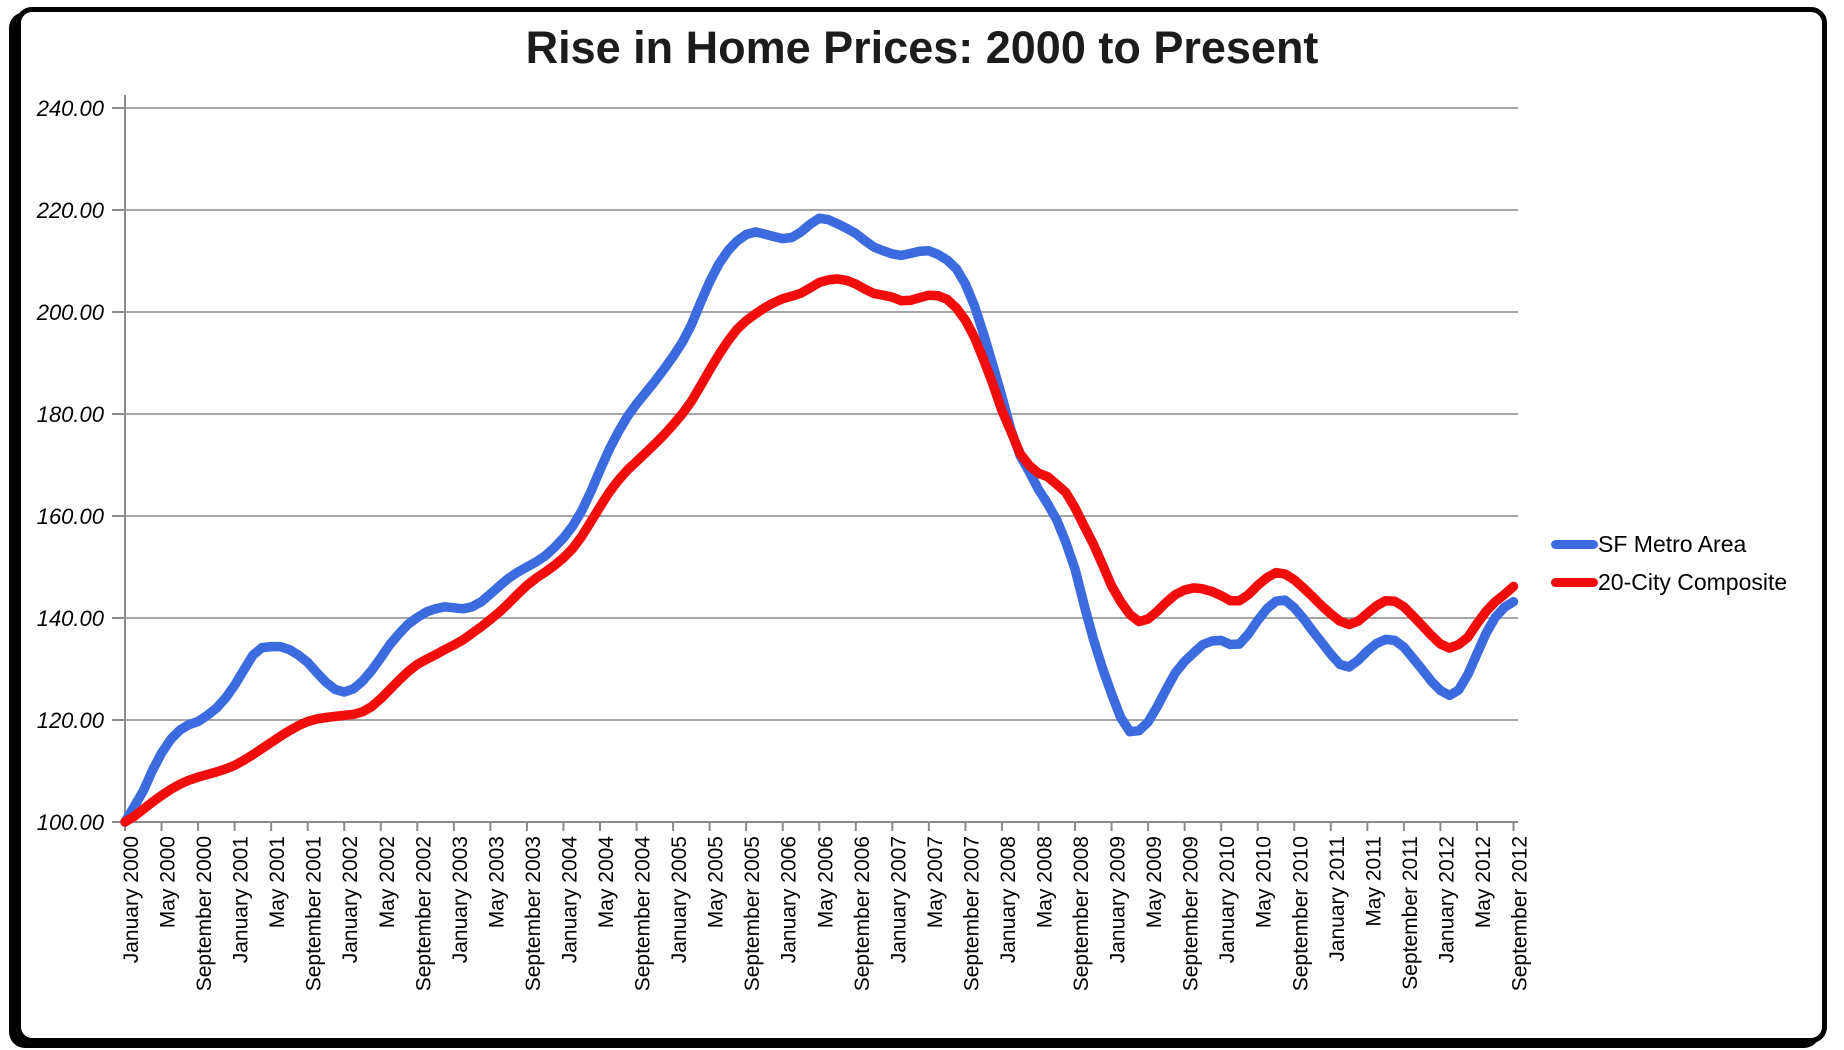 This screenshot has width=1844, height=1050. What do you see at coordinates (277, 882) in the screenshot?
I see `x-tick-label: May 2001` at bounding box center [277, 882].